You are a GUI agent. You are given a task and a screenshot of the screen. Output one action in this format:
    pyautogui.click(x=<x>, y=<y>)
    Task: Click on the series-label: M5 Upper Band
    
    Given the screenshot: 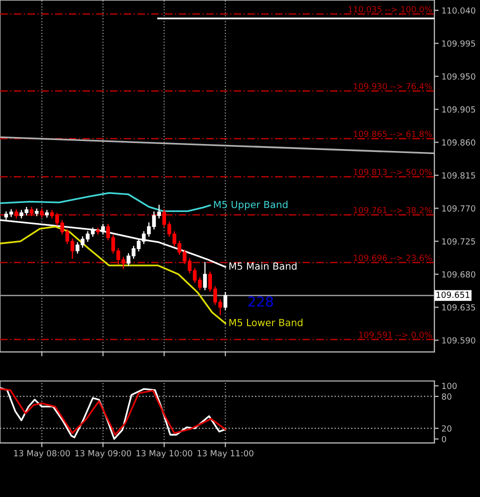 What is the action you would take?
    pyautogui.click(x=251, y=205)
    